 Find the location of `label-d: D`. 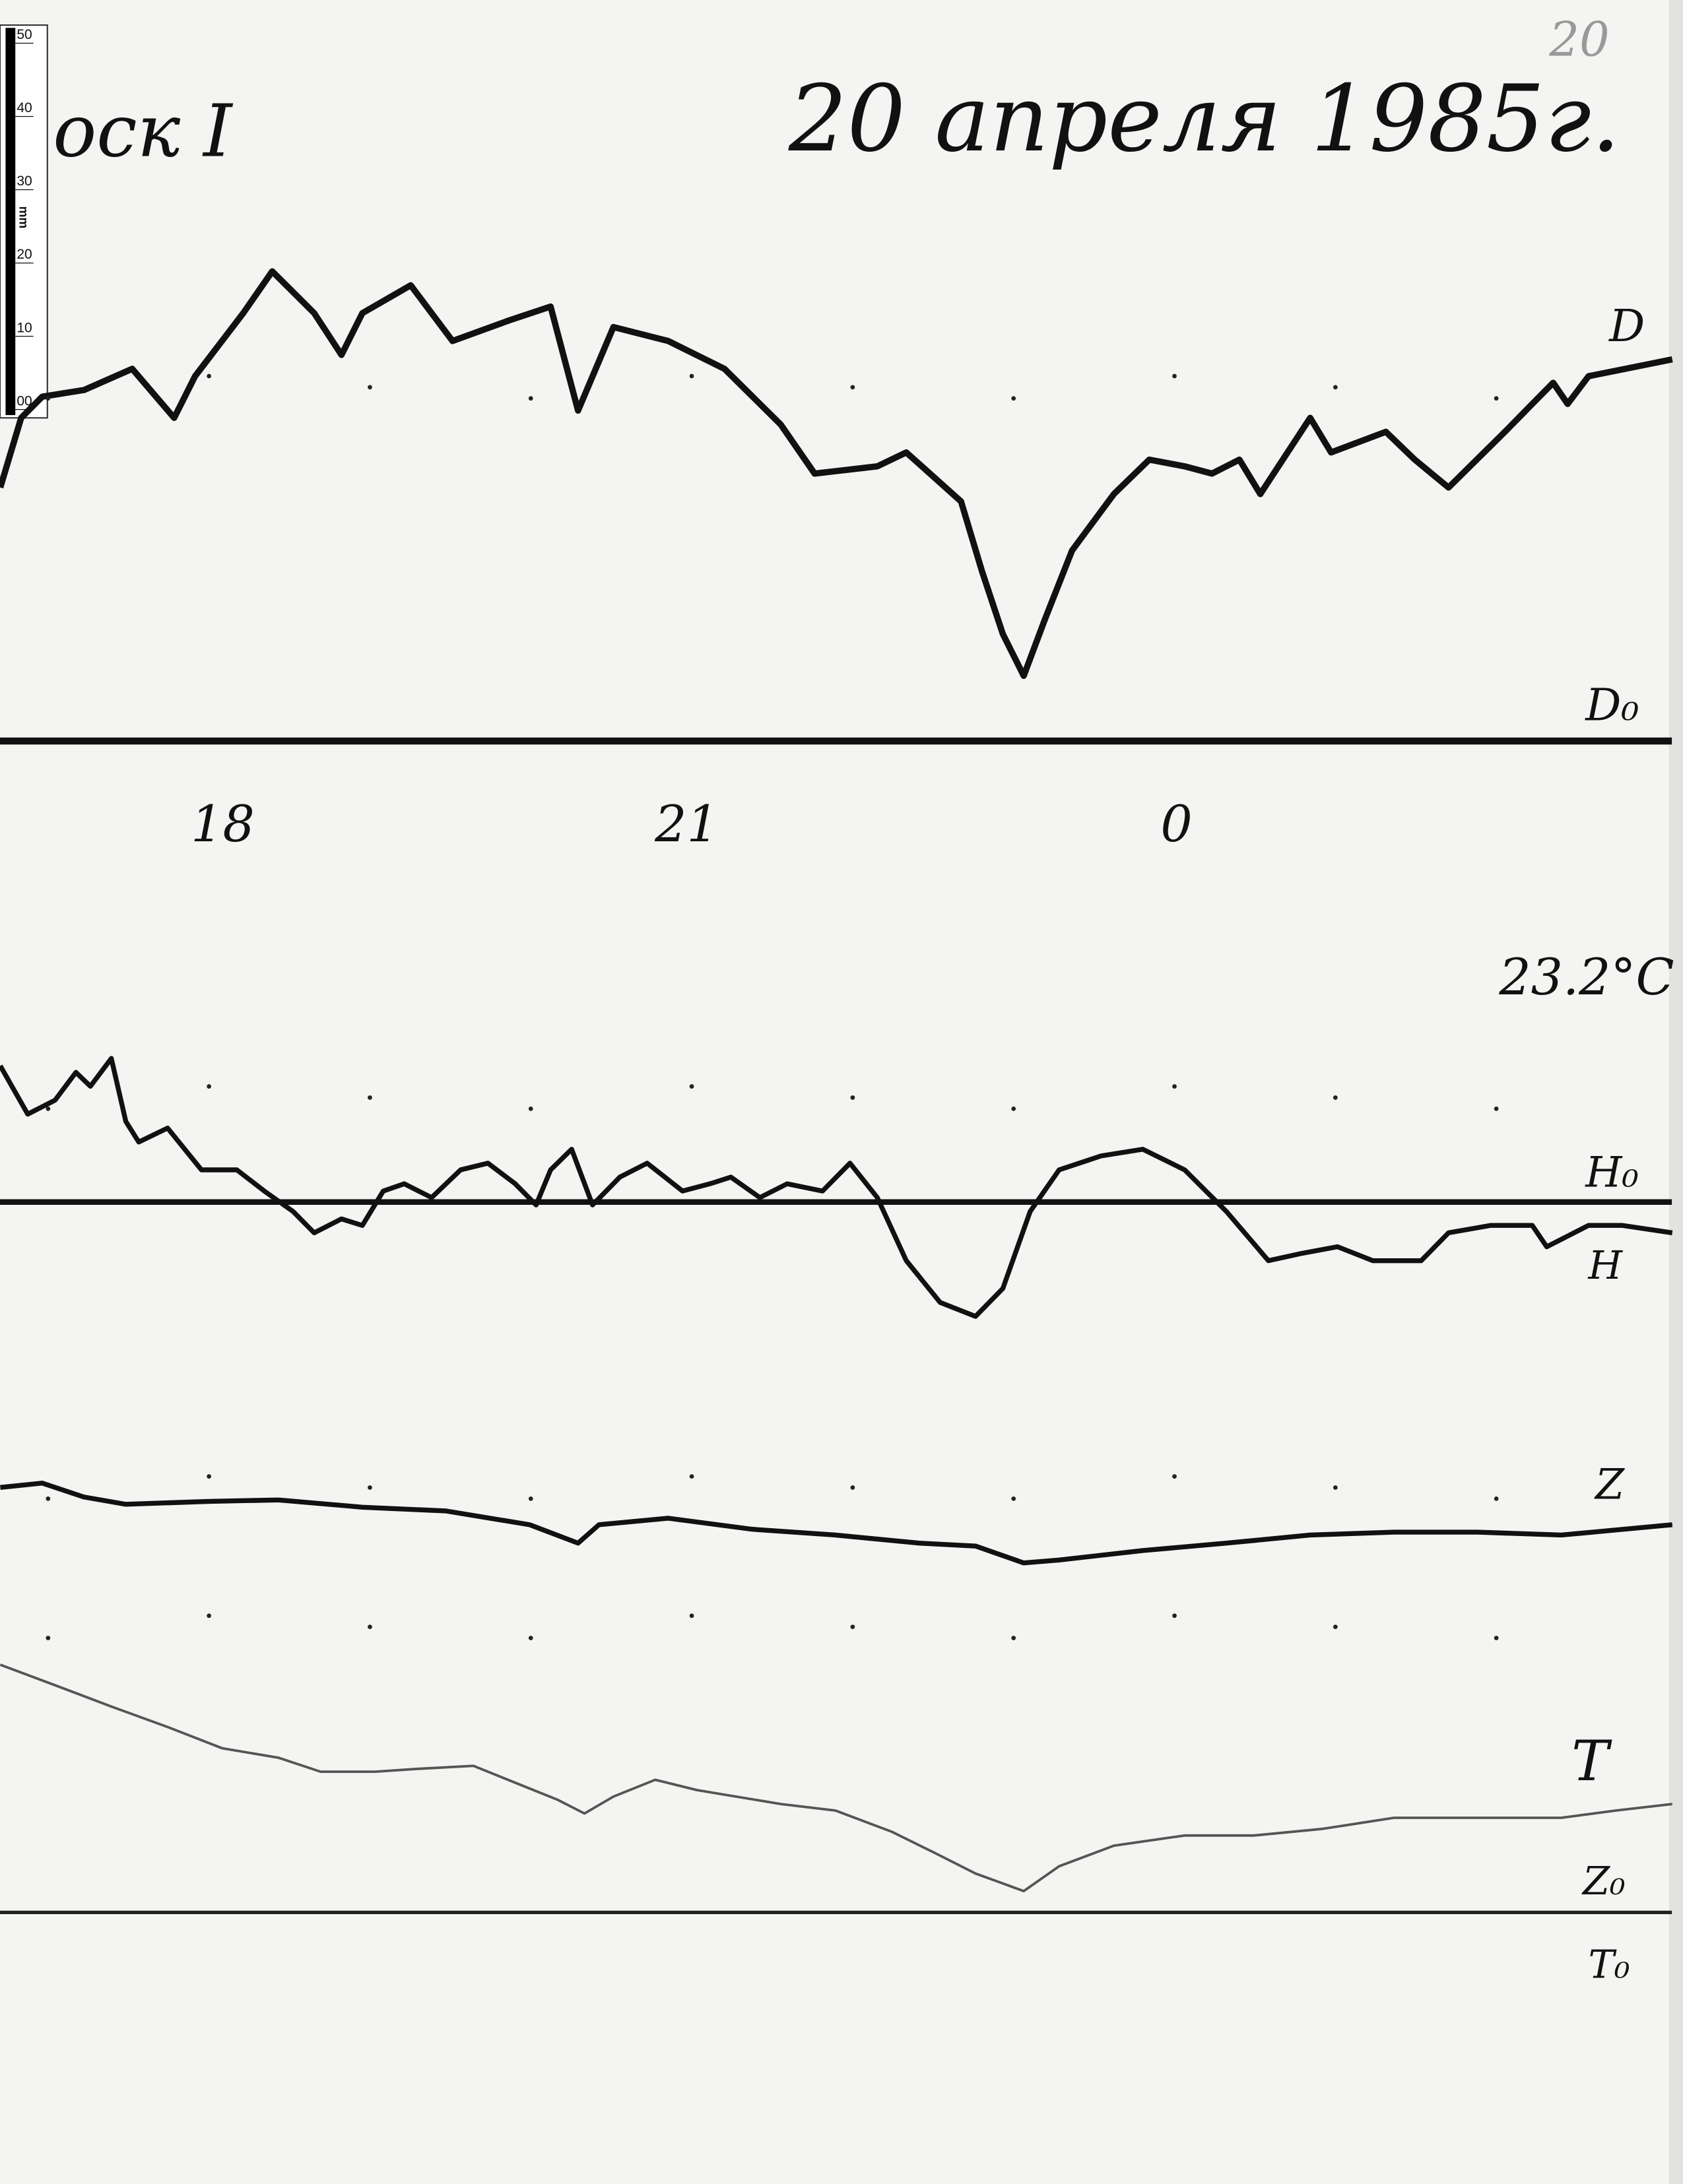

label-d: D is located at coordinates (1627, 326).